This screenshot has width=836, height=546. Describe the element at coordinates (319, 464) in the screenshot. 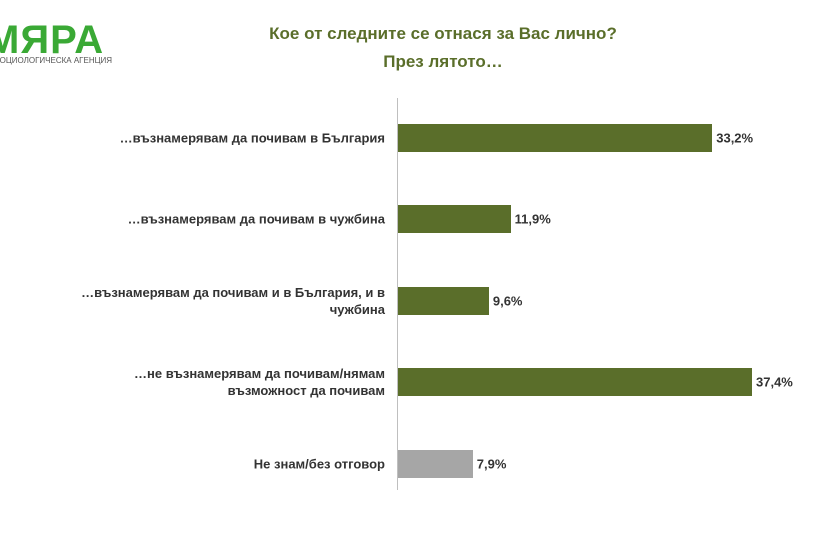

I see `category-label: Не знам/без отговор` at that location.